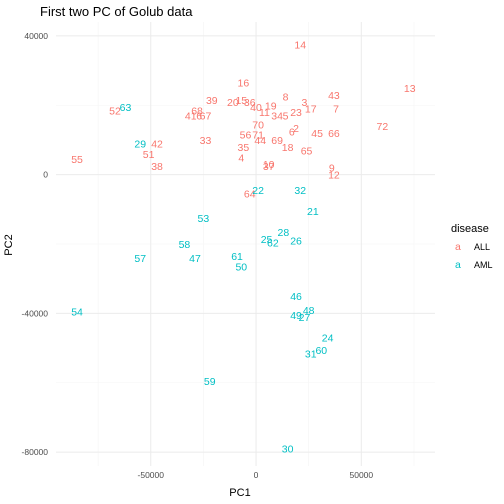 This screenshot has height=504, width=504. Describe the element at coordinates (296, 316) in the screenshot. I see `data-point-aml: 49` at that location.